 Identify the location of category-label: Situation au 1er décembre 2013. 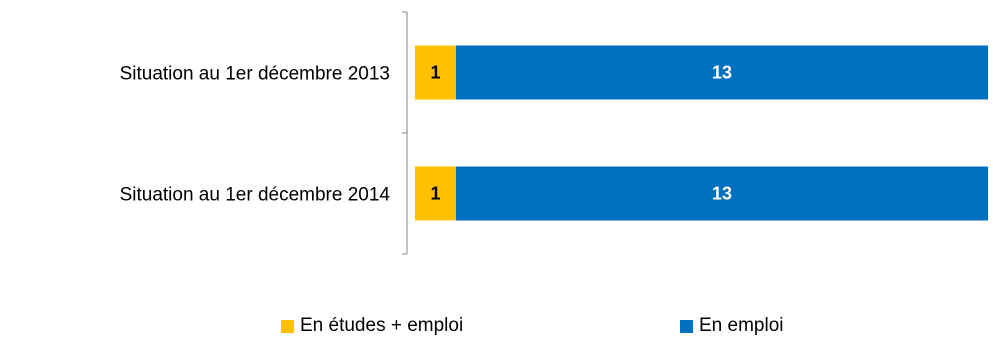
(255, 74).